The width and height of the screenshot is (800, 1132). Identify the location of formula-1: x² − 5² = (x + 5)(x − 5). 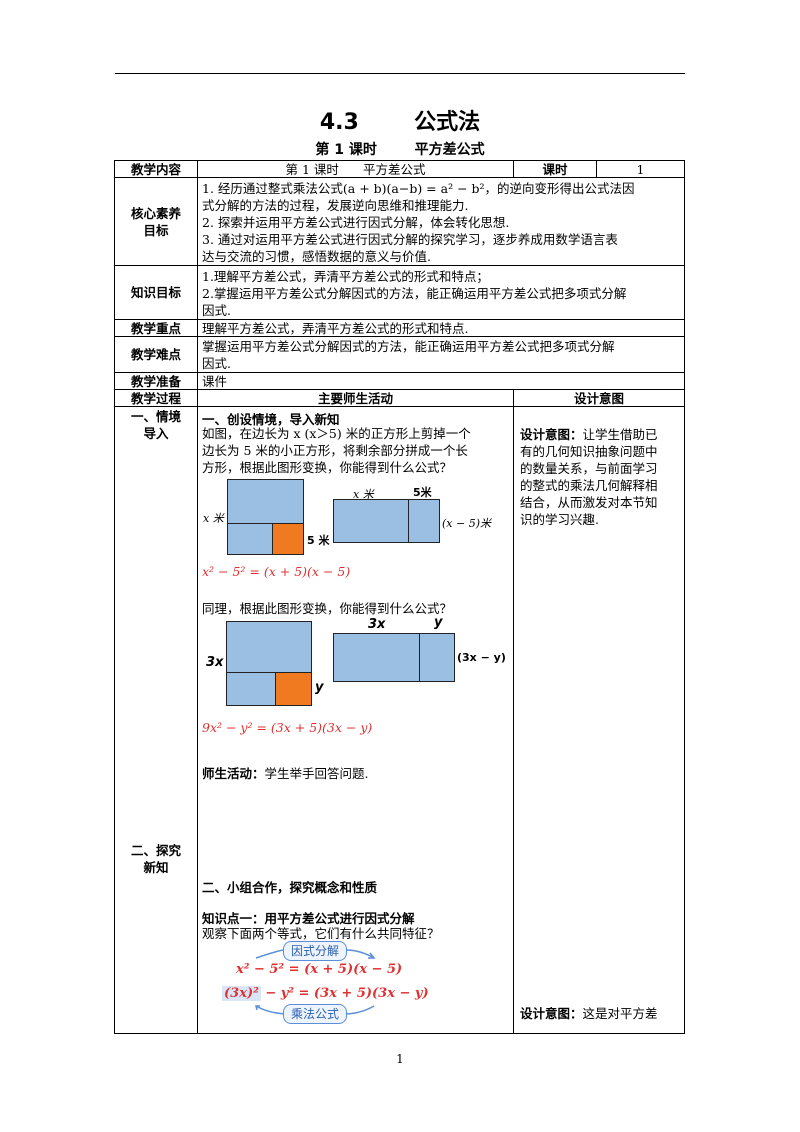
(276, 571).